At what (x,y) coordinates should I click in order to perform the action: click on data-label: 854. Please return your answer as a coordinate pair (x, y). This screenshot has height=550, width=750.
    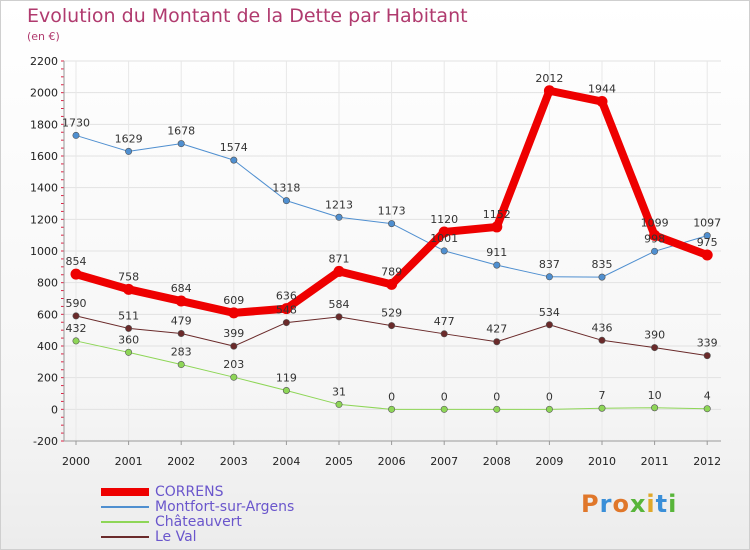
    Looking at the image, I should click on (76, 261).